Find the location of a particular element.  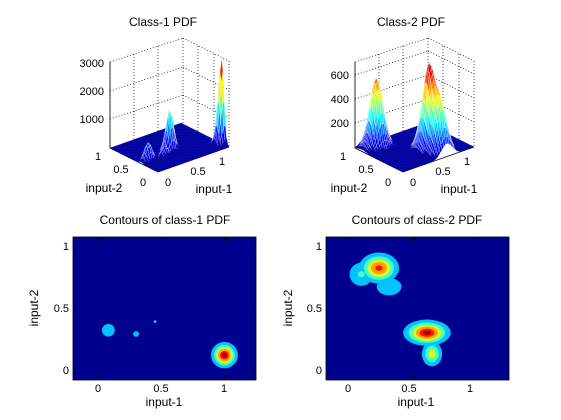

class1-surface-plot: Class-1 PDF is located at coordinates (156, 105).